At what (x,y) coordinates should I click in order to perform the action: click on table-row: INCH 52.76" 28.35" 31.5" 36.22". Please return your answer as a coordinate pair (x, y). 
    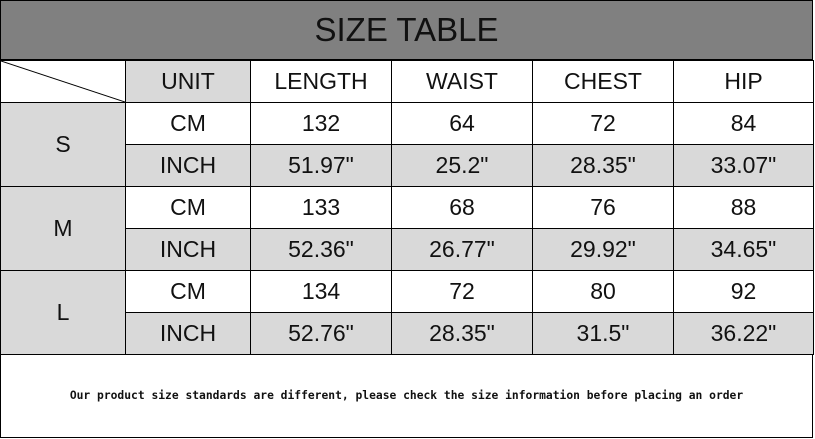
    Looking at the image, I should click on (407, 333).